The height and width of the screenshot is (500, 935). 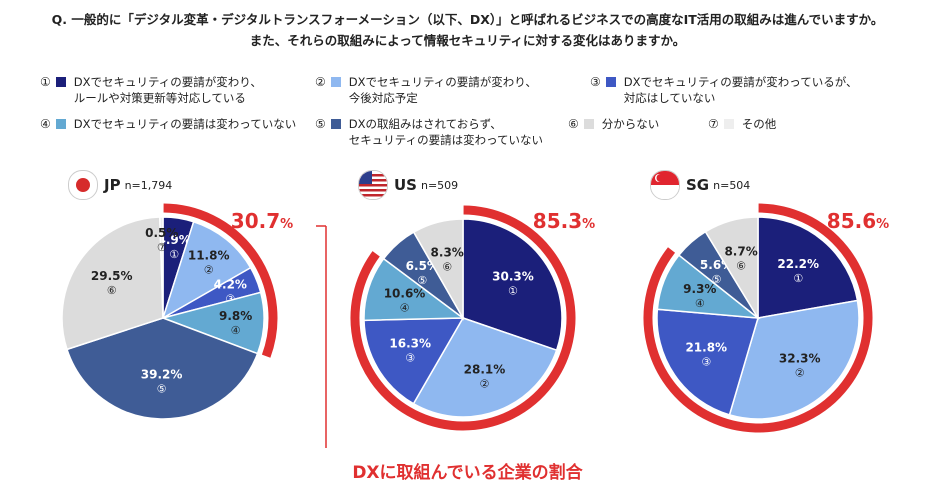 I want to click on legend-item: ② DXでセキュリティの要請が変わり、 今後対応予定, so click(x=426, y=90).